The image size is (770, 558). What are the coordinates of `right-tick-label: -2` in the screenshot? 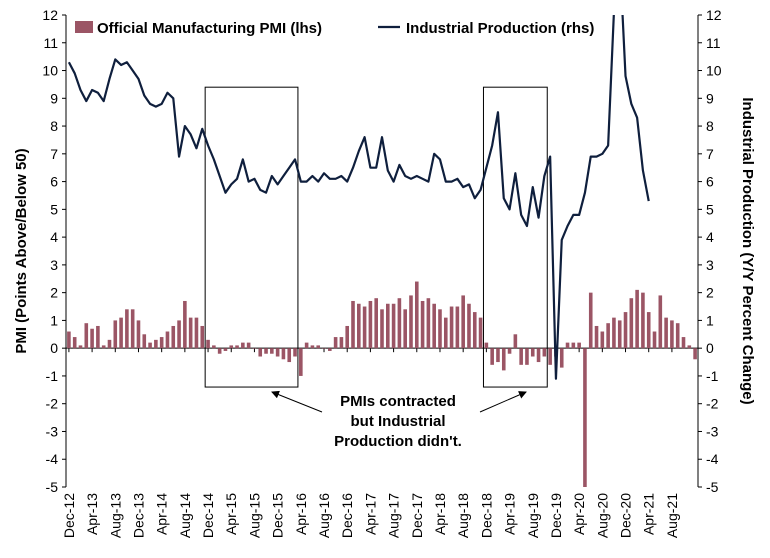 It's located at (712, 404).